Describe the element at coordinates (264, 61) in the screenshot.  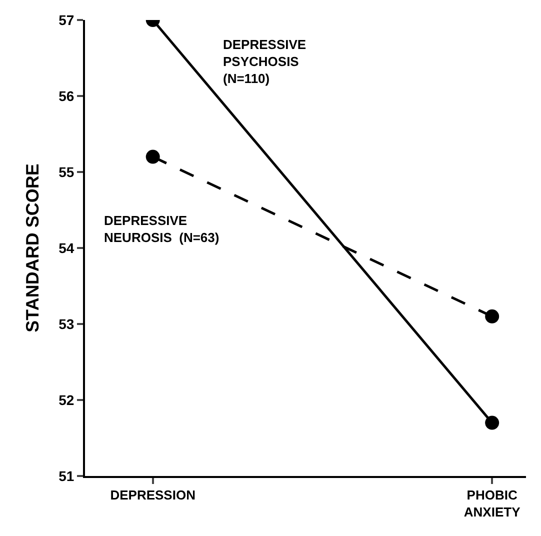
I see `series-label: DEPRESSIVE PSYCHOSIS (N=110)` at that location.